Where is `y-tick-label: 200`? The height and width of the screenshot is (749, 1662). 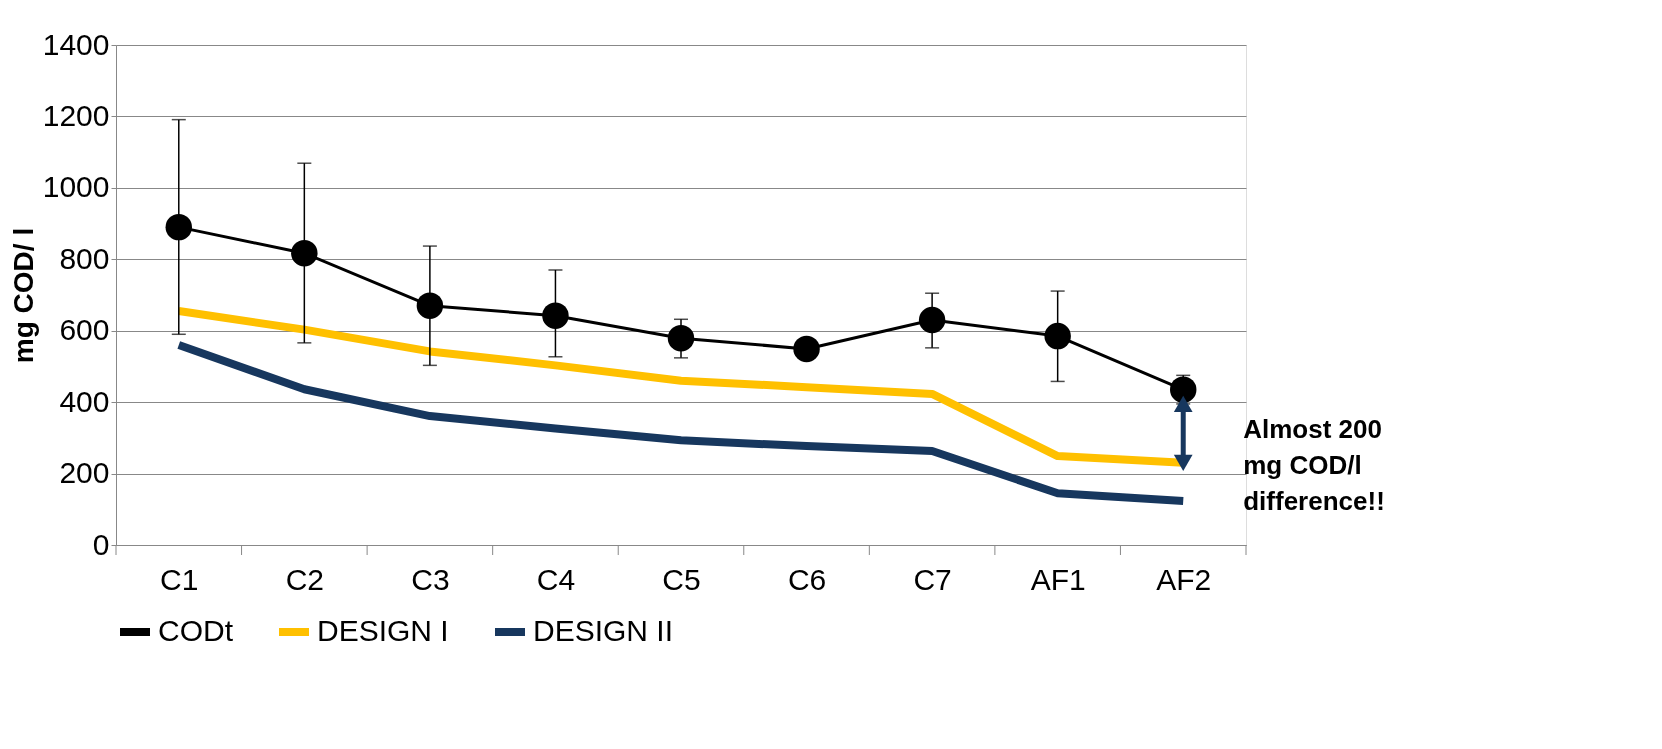
y-tick-label: 200 is located at coordinates (84, 473).